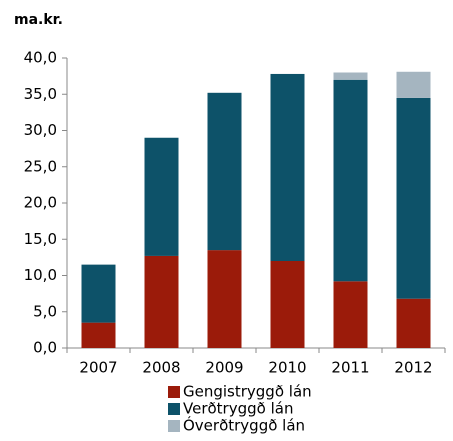  Describe the element at coordinates (247, 392) in the screenshot. I see `legend-label: Gengistryggð lán` at that location.